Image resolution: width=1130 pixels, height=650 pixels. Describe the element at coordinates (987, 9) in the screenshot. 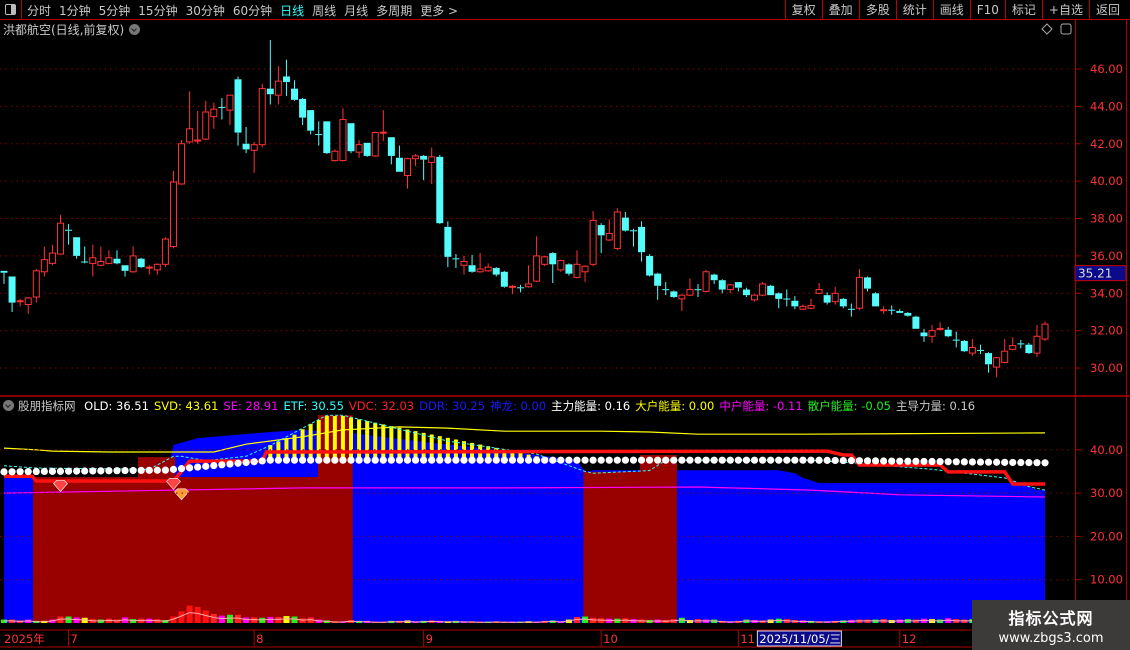

I see `toolbar-button: F10` at that location.